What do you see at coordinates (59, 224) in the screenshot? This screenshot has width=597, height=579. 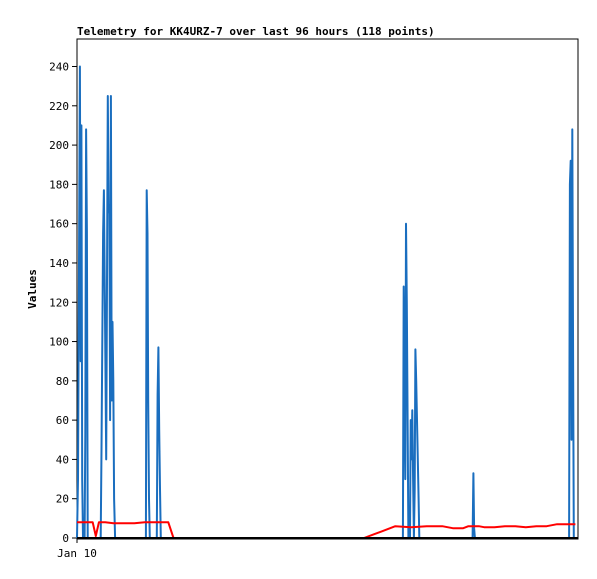 I see `y-tick-label: 160` at bounding box center [59, 224].